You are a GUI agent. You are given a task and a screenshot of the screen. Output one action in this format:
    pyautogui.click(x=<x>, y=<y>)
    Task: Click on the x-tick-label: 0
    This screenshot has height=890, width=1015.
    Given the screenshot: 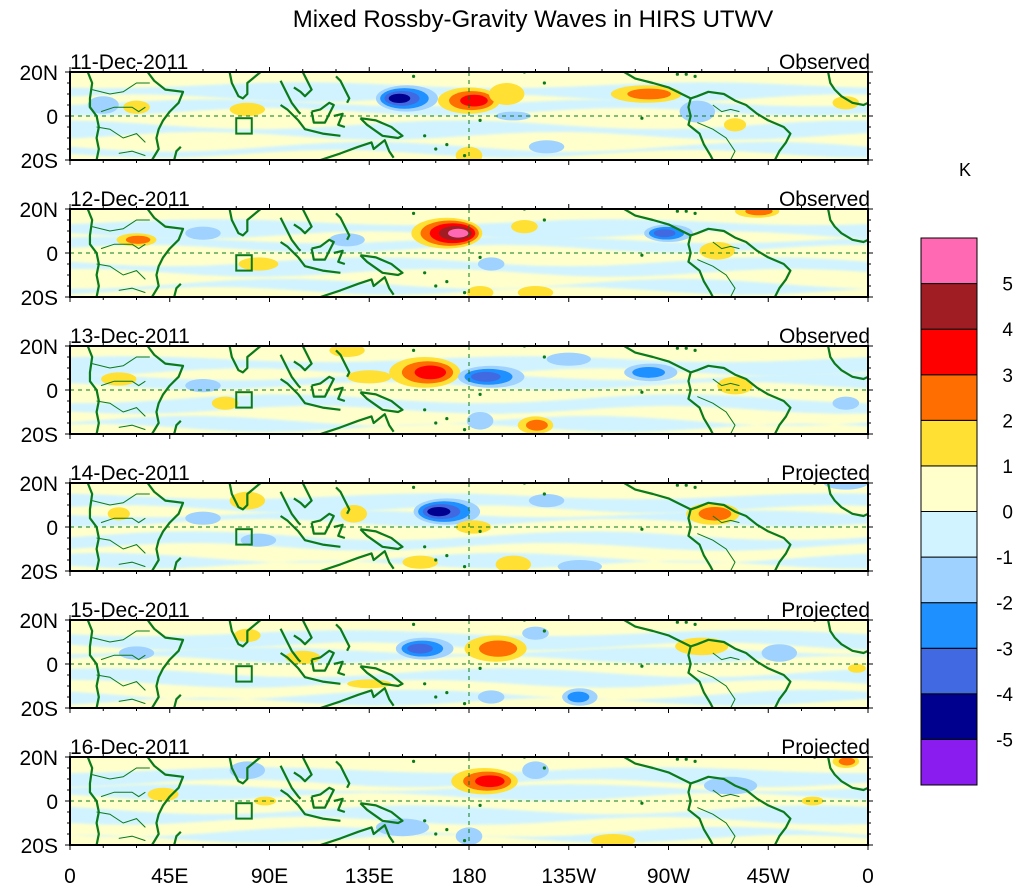 What is the action you would take?
    pyautogui.click(x=868, y=876)
    